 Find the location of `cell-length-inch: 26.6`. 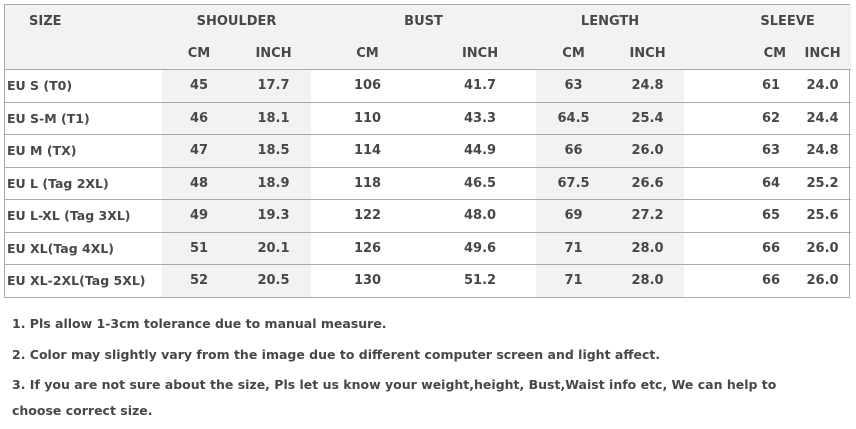

cell-length-inch: 26.6 is located at coordinates (648, 183).